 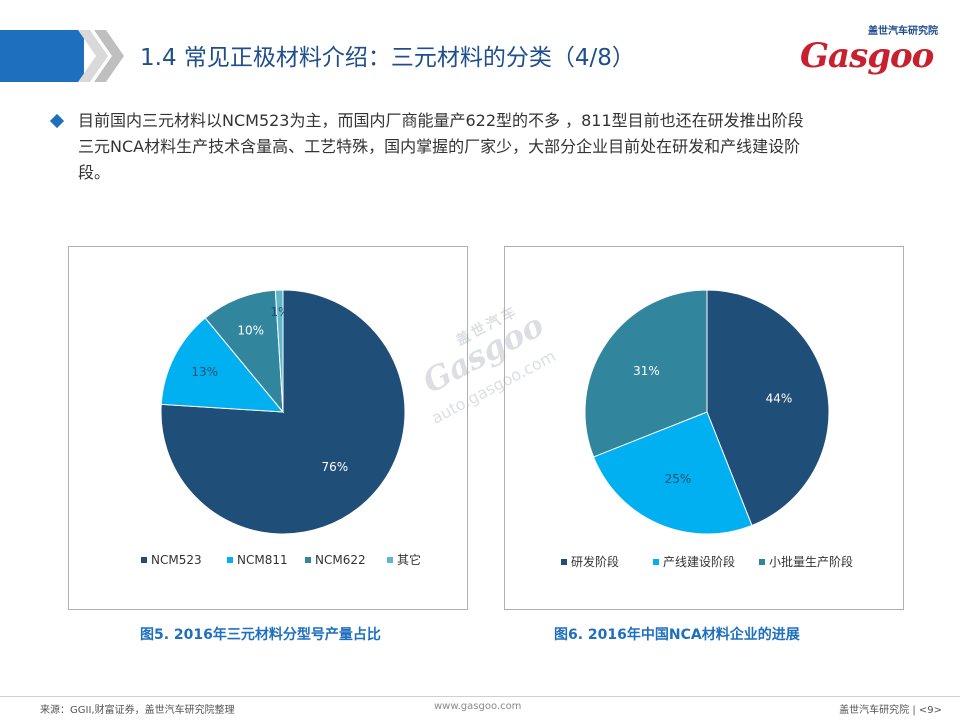 I want to click on slice-data-label: 1%, so click(x=279, y=312).